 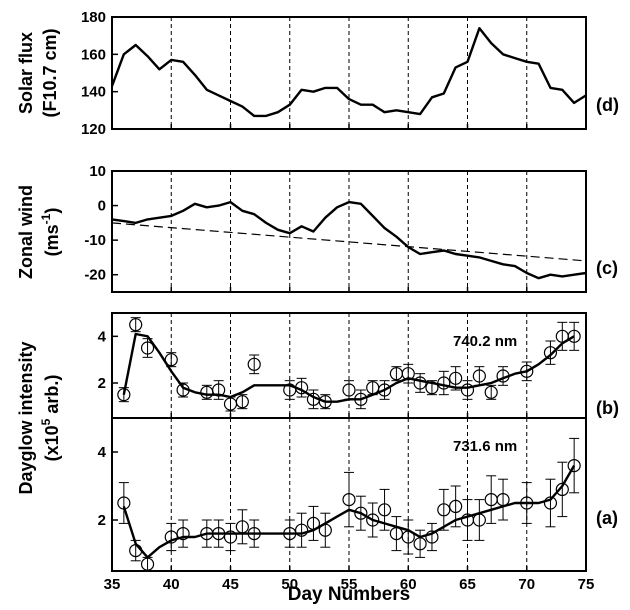 I want to click on x-tick-label: 65, so click(x=467, y=584).